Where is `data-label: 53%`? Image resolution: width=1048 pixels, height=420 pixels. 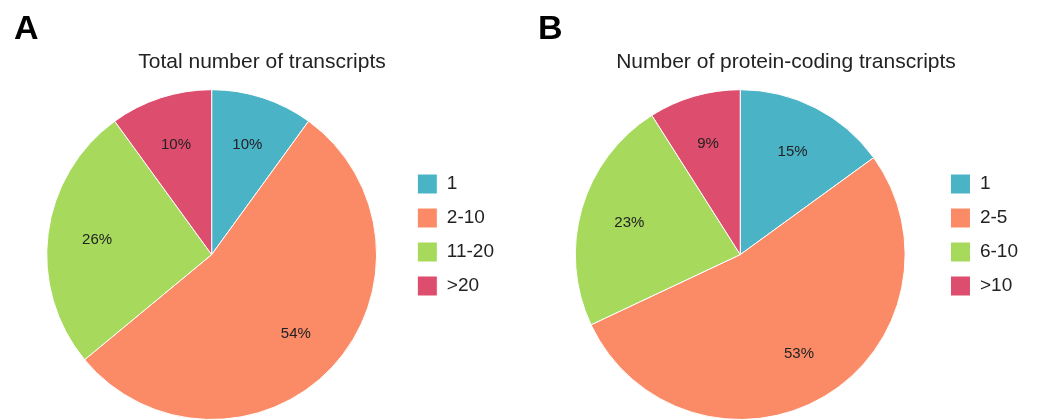
data-label: 53% is located at coordinates (799, 353).